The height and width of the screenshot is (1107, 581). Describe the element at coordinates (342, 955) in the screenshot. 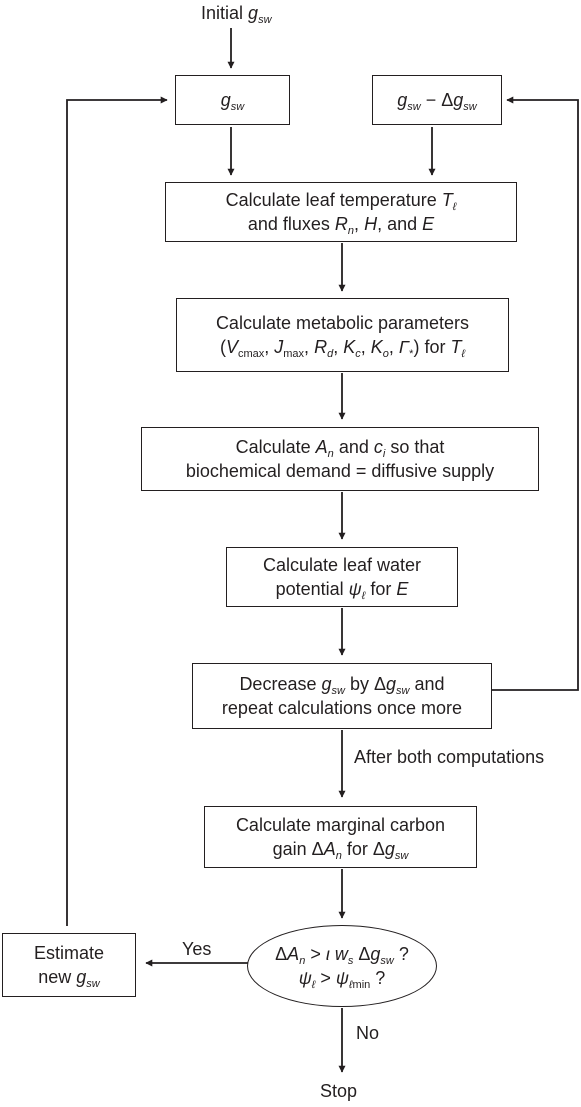

I see `decision-line1: ΔAn > ι ws Δgsw ?` at that location.